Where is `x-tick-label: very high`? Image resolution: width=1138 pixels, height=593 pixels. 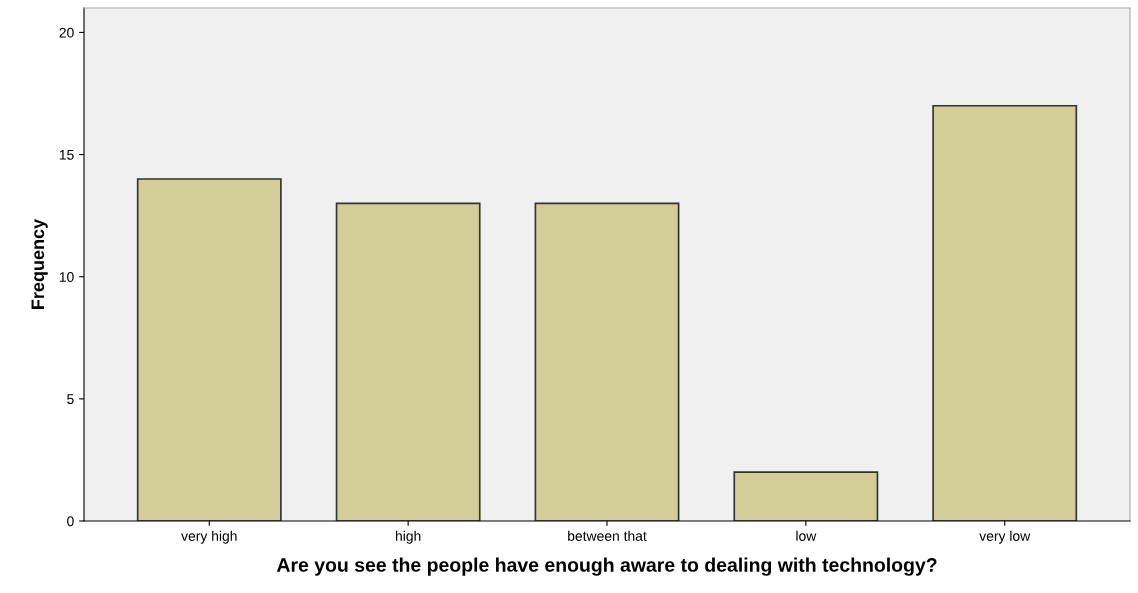
x-tick-label: very high is located at coordinates (209, 537).